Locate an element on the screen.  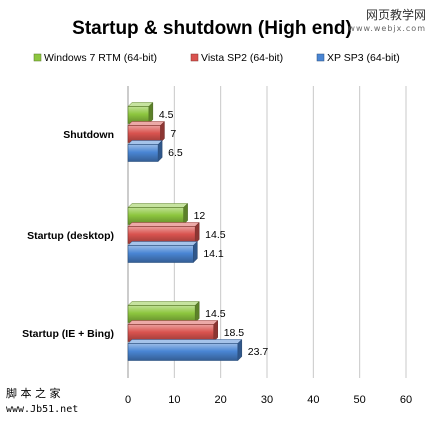
x-tick-label: 0 is located at coordinates (128, 400).